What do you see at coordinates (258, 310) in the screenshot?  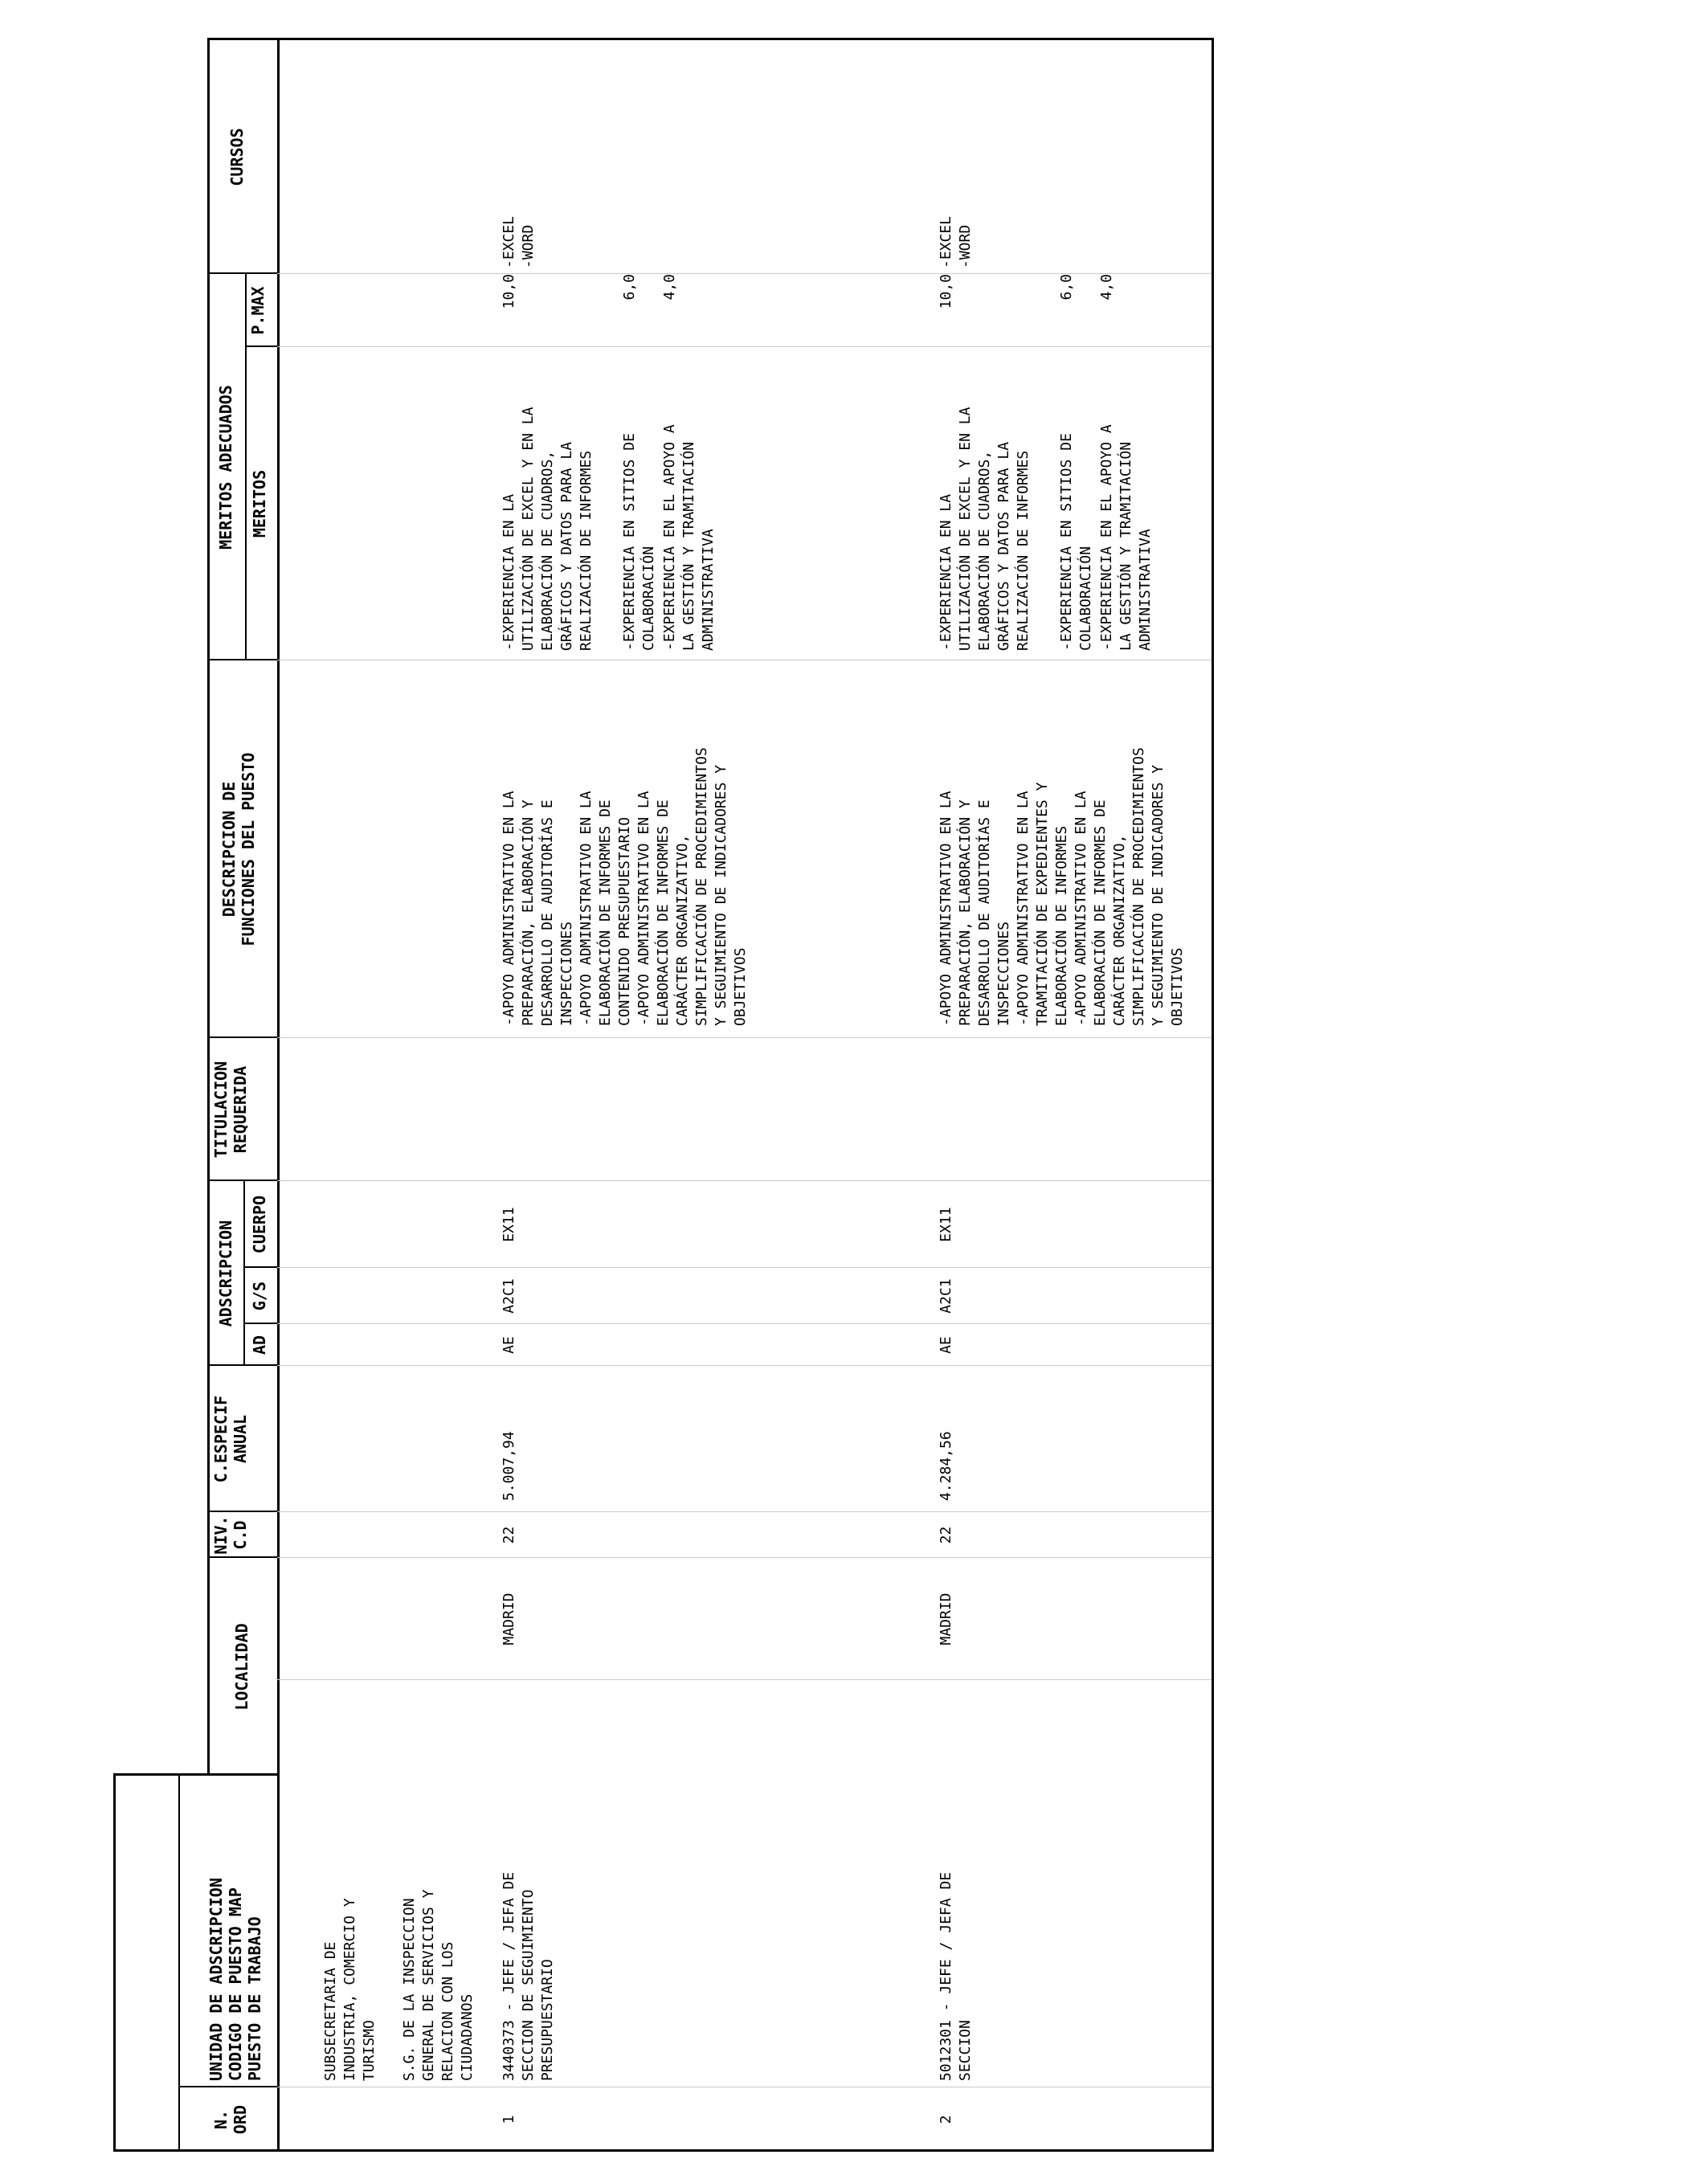 I see `header-pmax: P.MAX` at bounding box center [258, 310].